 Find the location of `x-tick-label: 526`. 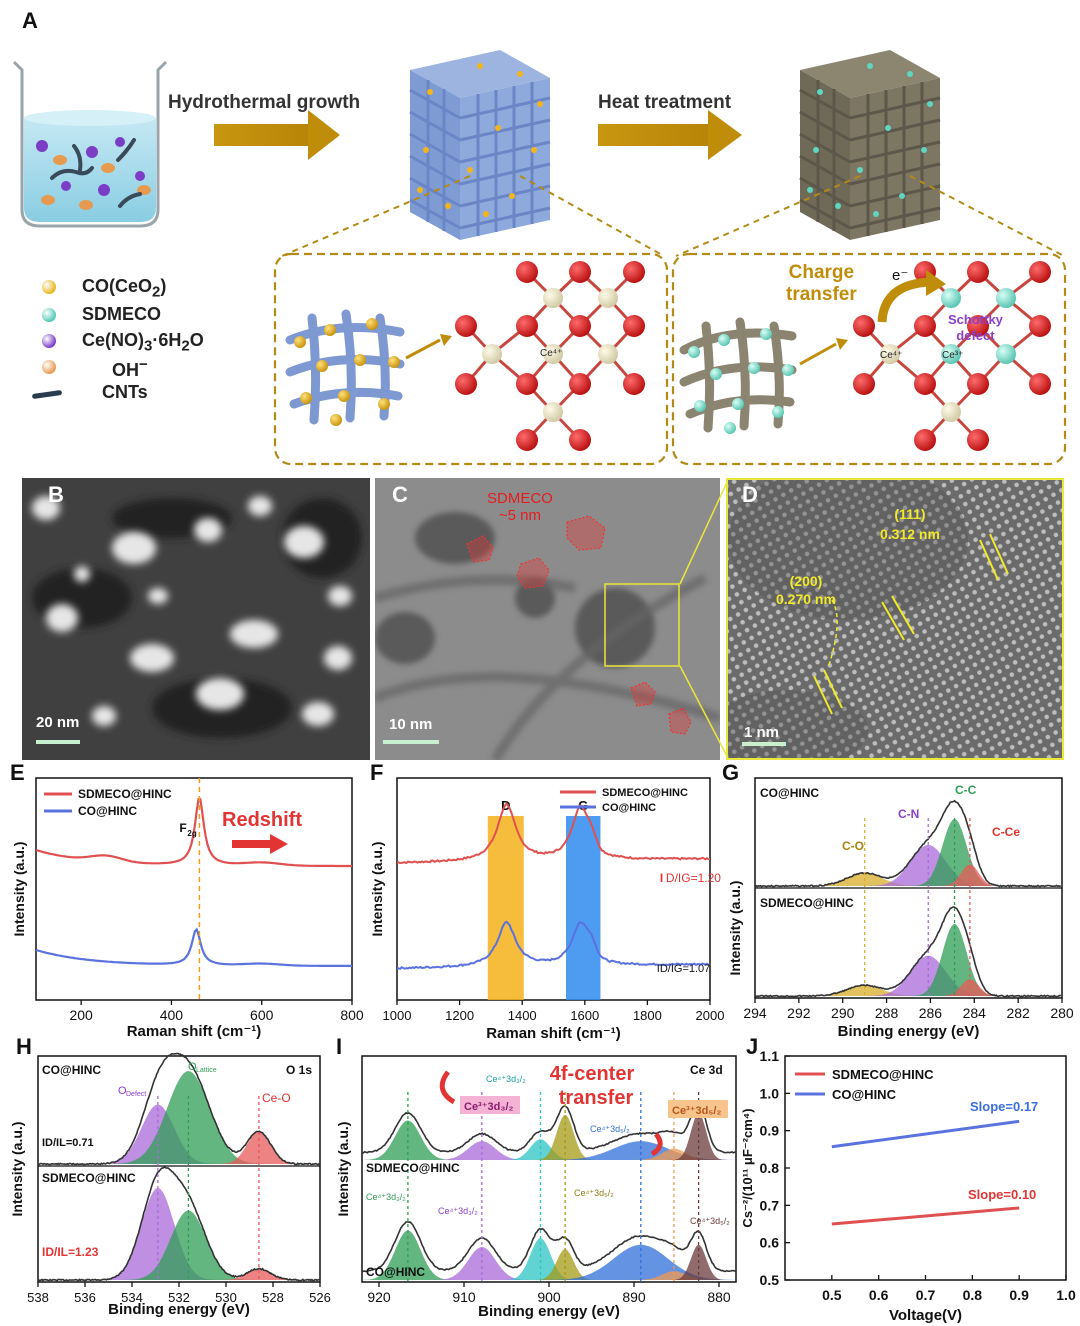

x-tick-label: 526 is located at coordinates (320, 1297).